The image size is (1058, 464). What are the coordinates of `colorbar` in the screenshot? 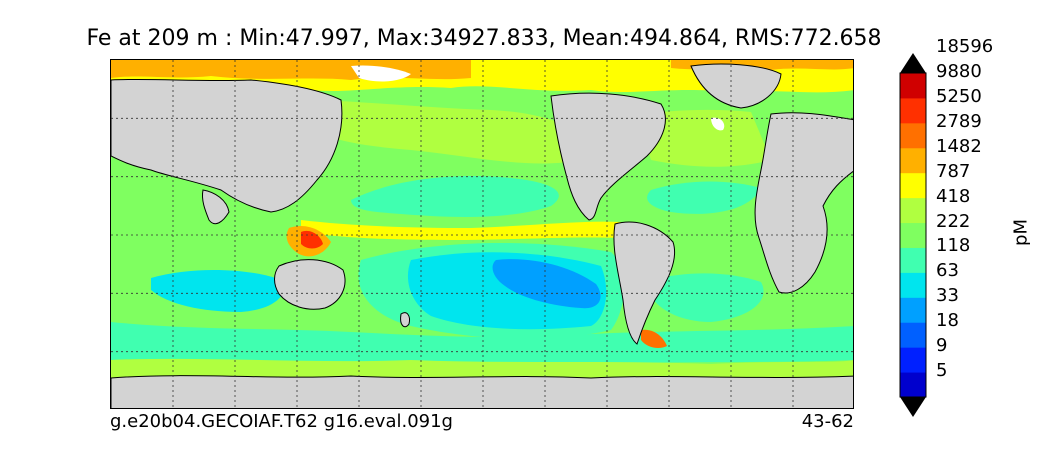 It's located at (913, 235).